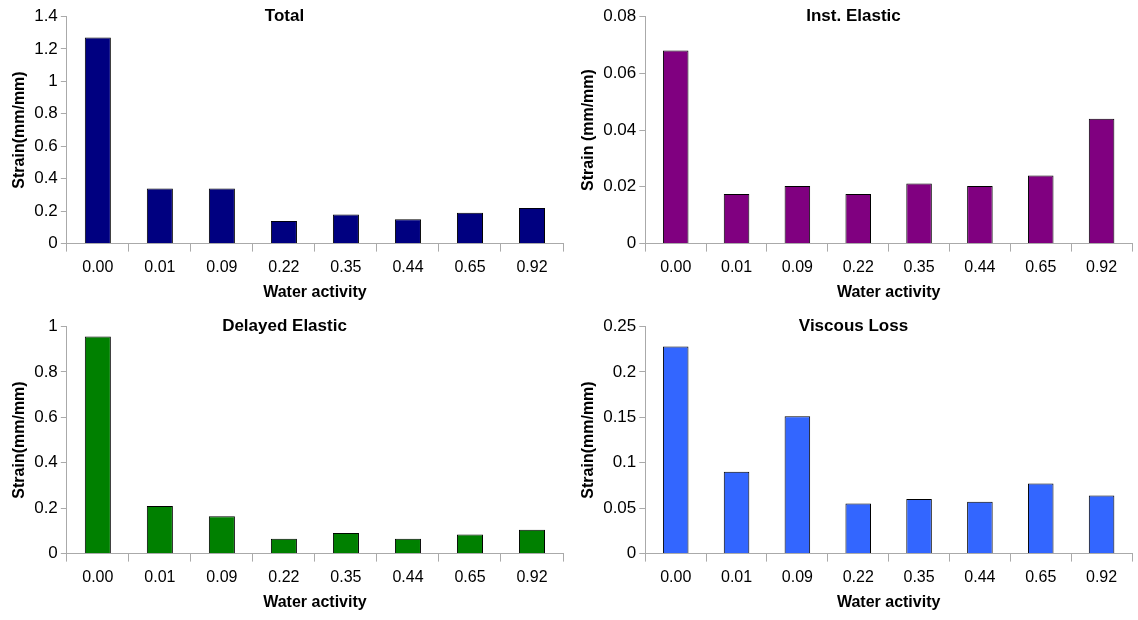  What do you see at coordinates (588, 130) in the screenshot?
I see `y-axis-title: Strain (mm/mm)` at bounding box center [588, 130].